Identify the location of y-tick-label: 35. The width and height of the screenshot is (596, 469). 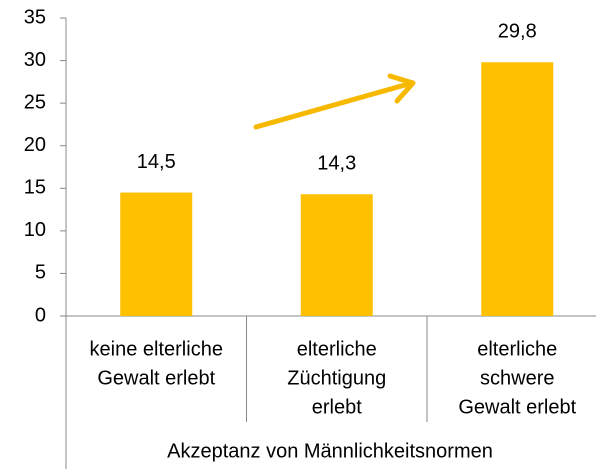
(35, 17).